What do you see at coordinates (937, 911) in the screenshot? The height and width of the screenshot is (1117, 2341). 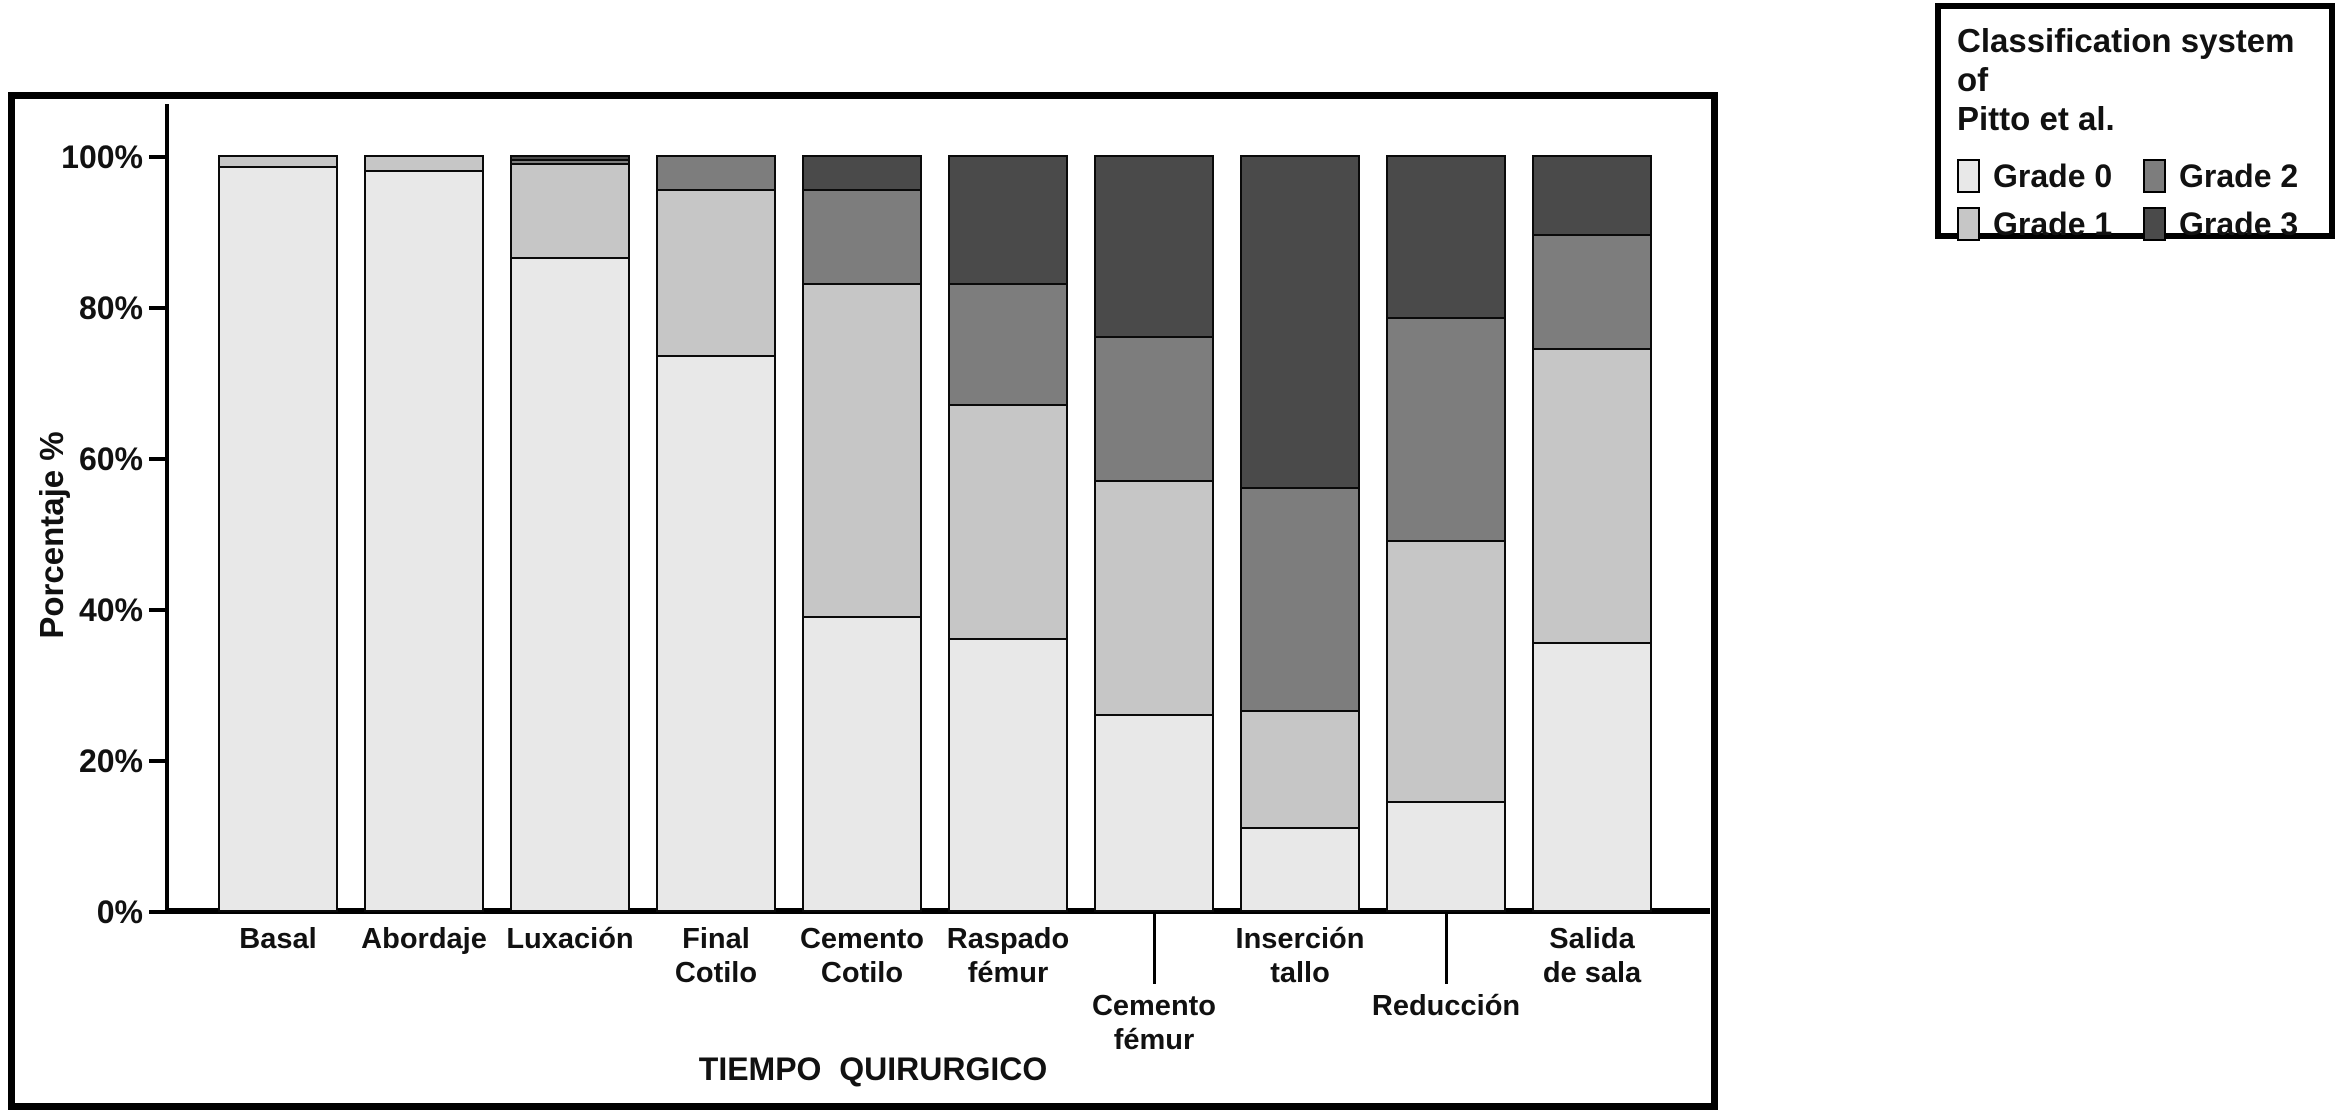 I see `x-axis-line` at bounding box center [937, 911].